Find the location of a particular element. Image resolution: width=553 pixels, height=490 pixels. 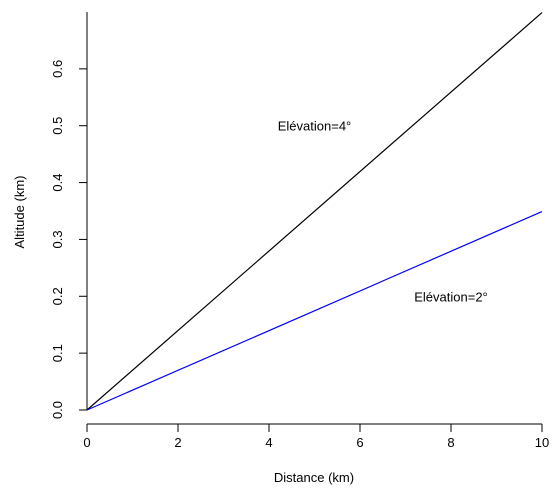

x-tick-label-4: 8 is located at coordinates (450, 442).